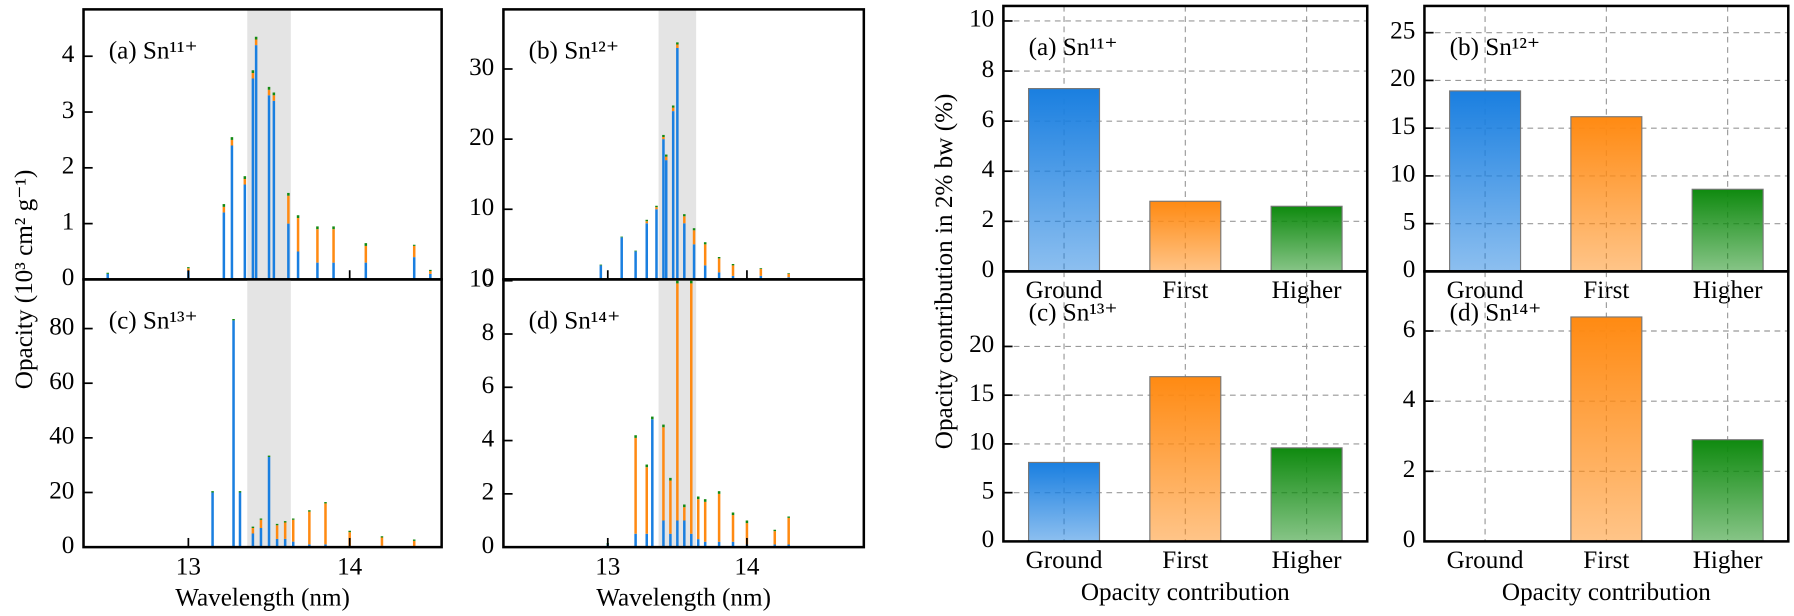 The width and height of the screenshot is (1794, 616). I want to click on y-tick-label: 60, so click(61, 381).